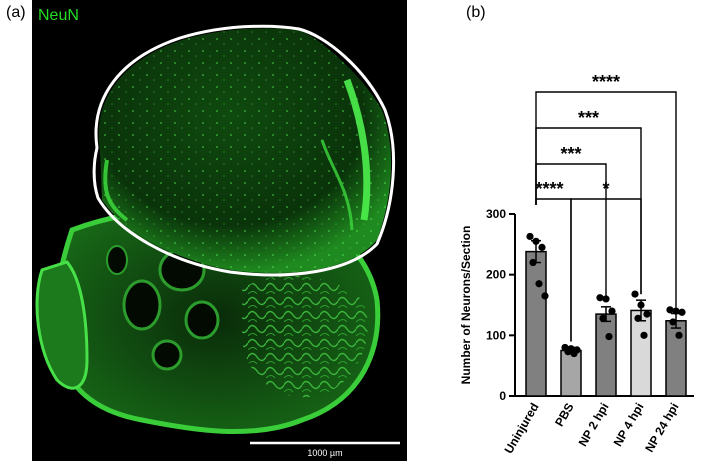 The height and width of the screenshot is (465, 709). Describe the element at coordinates (594, 425) in the screenshot. I see `category-label: NP 2 hpi` at that location.